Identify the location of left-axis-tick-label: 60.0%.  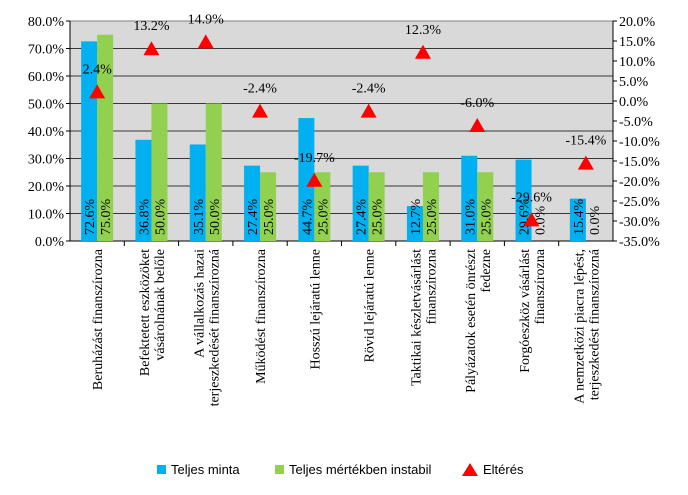
(46, 77).